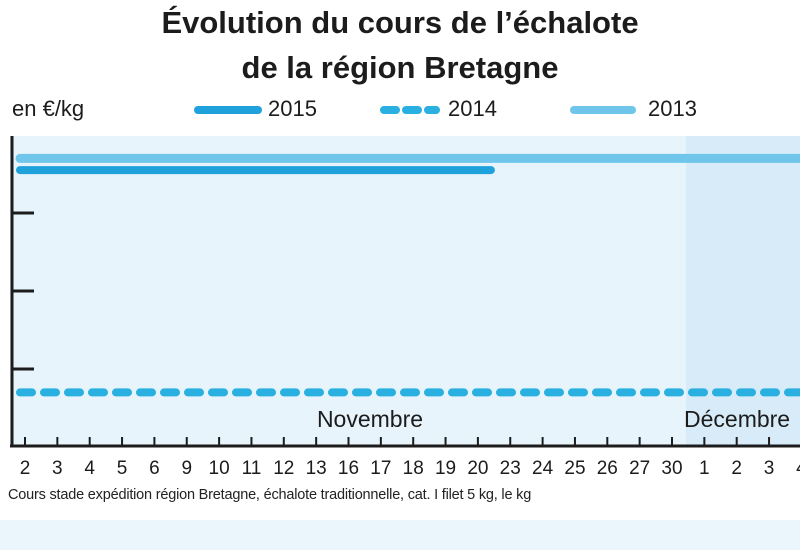  Describe the element at coordinates (186, 468) in the screenshot. I see `x-tick-label: 9` at that location.